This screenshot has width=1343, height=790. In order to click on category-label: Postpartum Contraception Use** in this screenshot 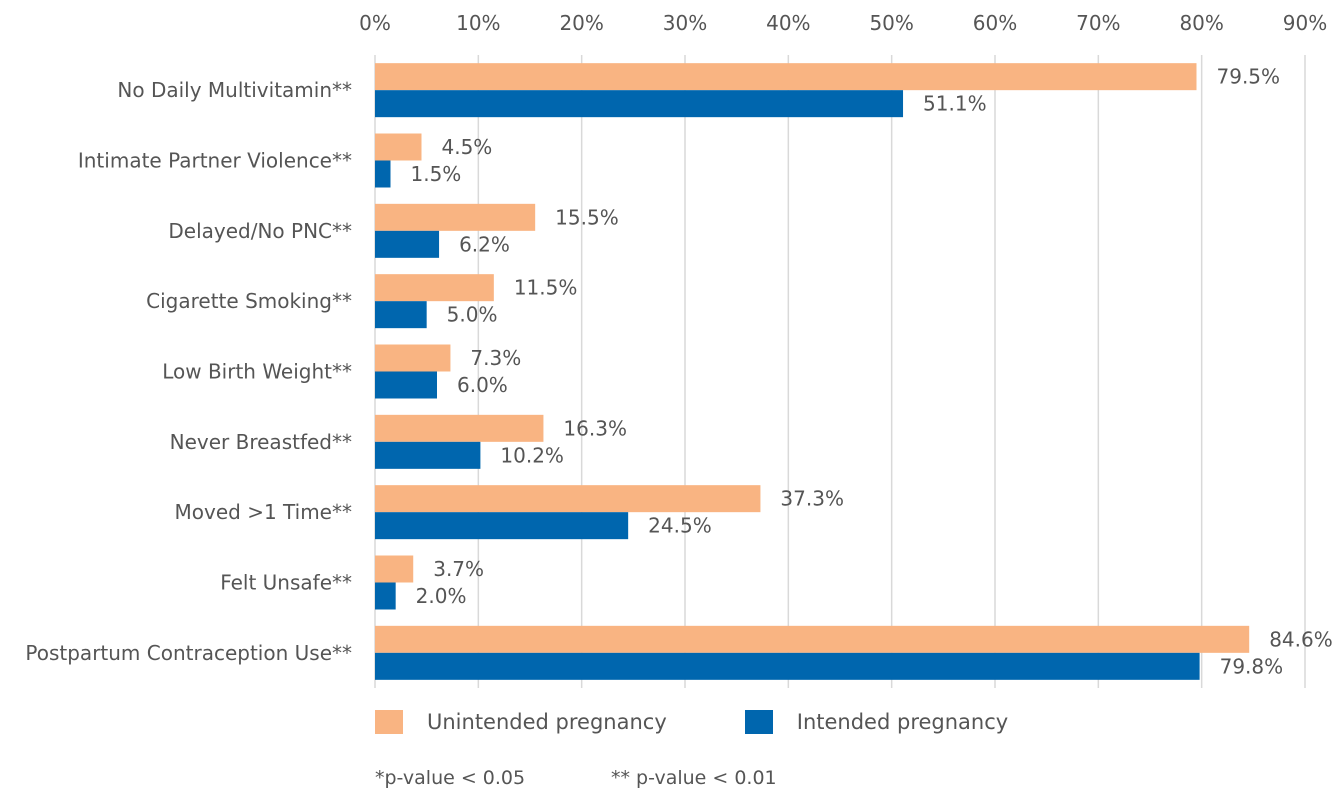, I will do `click(188, 653)`.